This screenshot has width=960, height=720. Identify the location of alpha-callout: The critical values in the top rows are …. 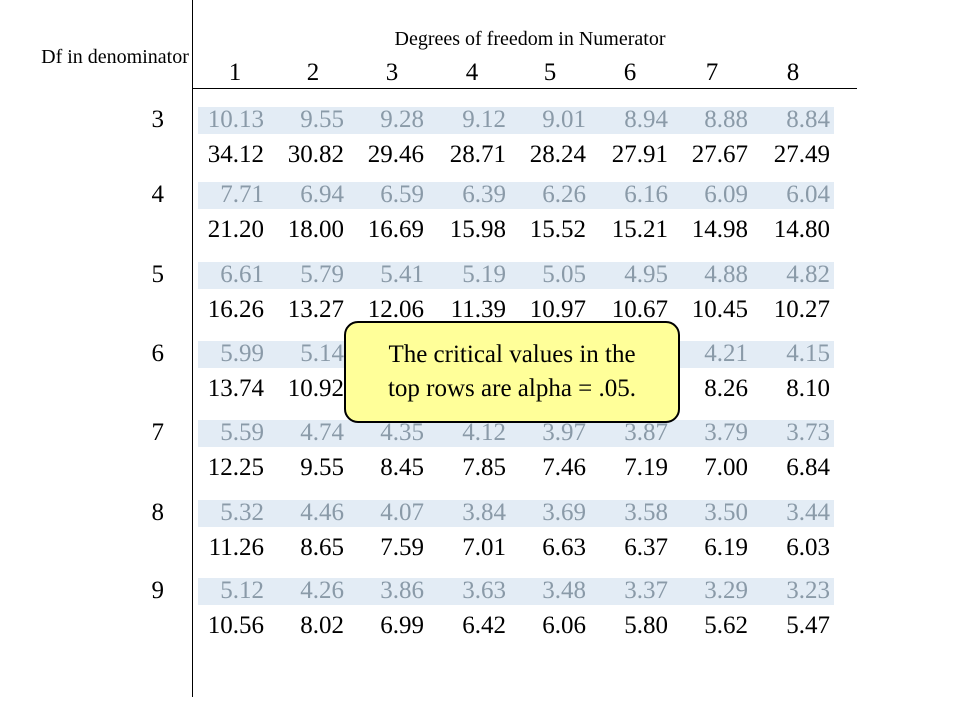
(512, 372).